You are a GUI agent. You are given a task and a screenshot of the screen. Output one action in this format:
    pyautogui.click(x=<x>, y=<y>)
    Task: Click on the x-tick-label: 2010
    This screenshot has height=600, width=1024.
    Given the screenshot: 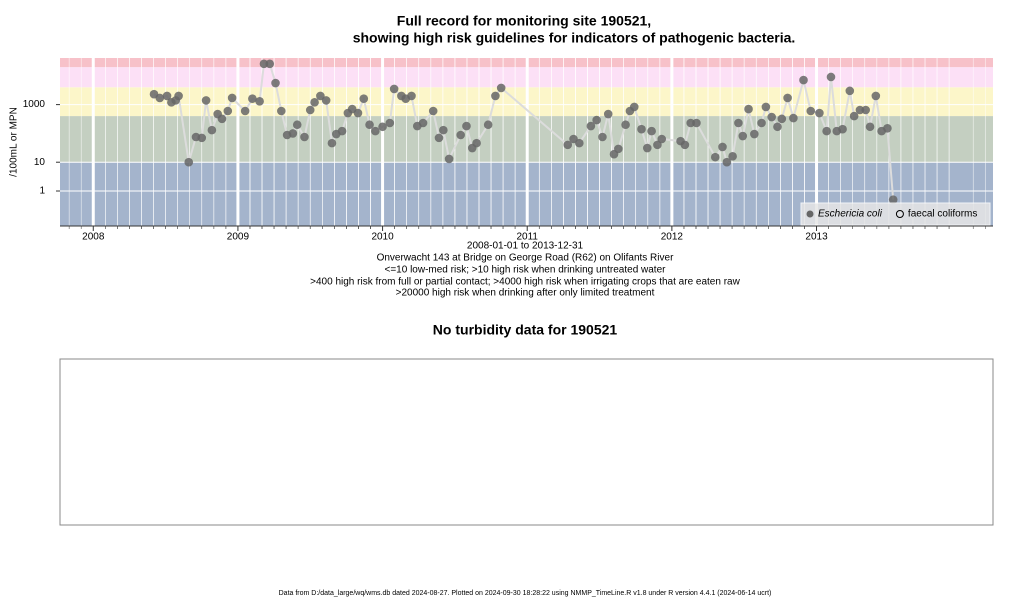 What is the action you would take?
    pyautogui.click(x=382, y=237)
    